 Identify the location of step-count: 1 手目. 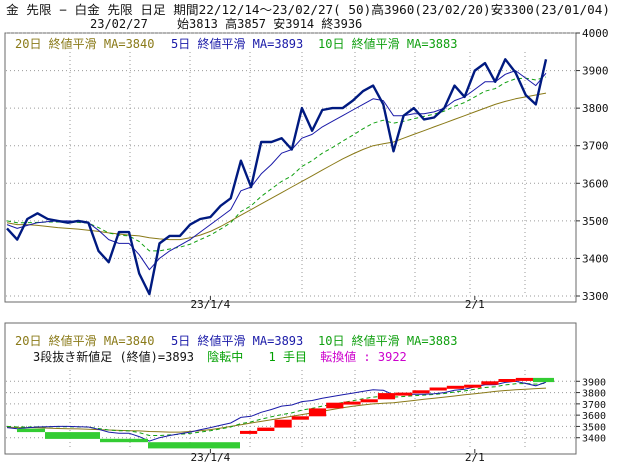
(288, 357).